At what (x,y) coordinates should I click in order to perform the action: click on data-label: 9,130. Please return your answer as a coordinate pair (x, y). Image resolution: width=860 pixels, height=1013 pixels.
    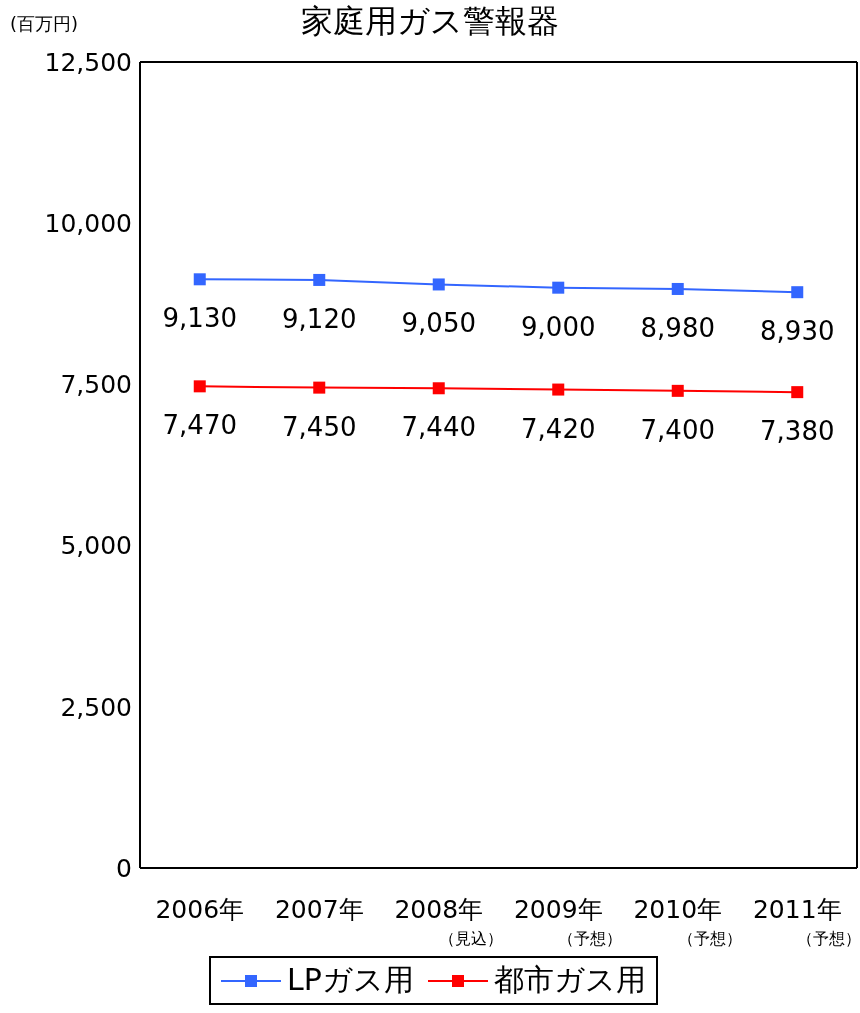
    Looking at the image, I should click on (199, 318).